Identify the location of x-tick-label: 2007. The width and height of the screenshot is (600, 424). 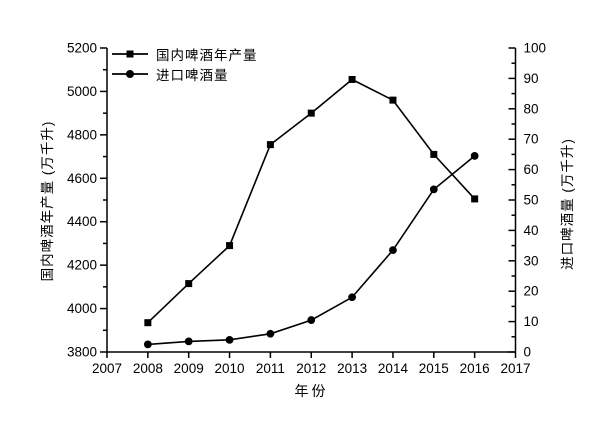
(107, 368).